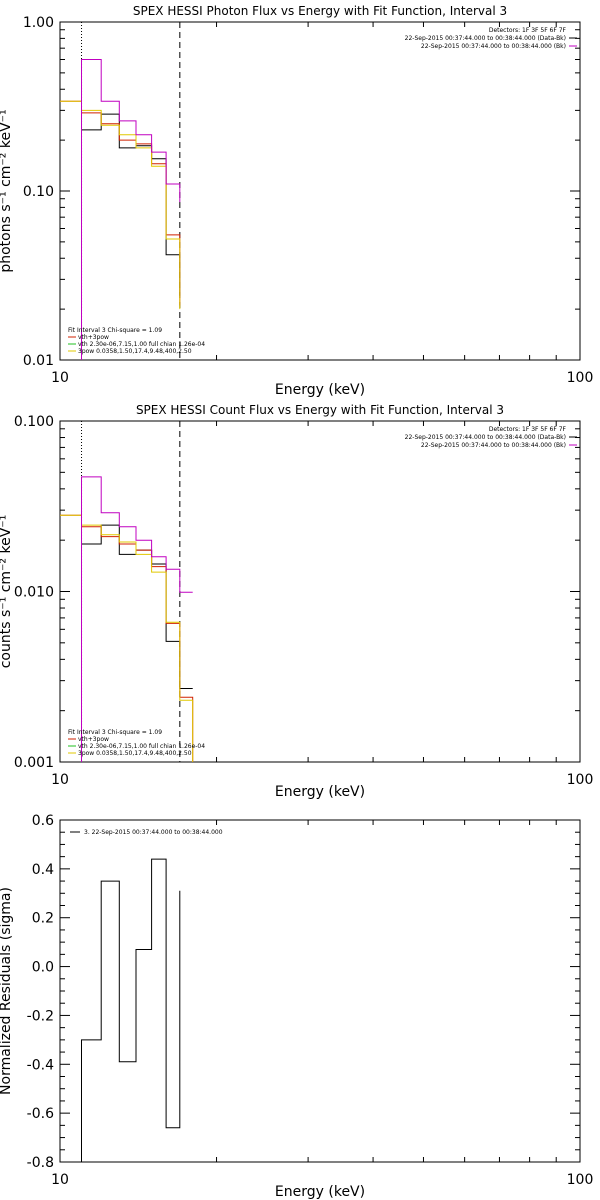 The width and height of the screenshot is (600, 1200). I want to click on x-axis-label-1: Energy (keV), so click(320, 390).